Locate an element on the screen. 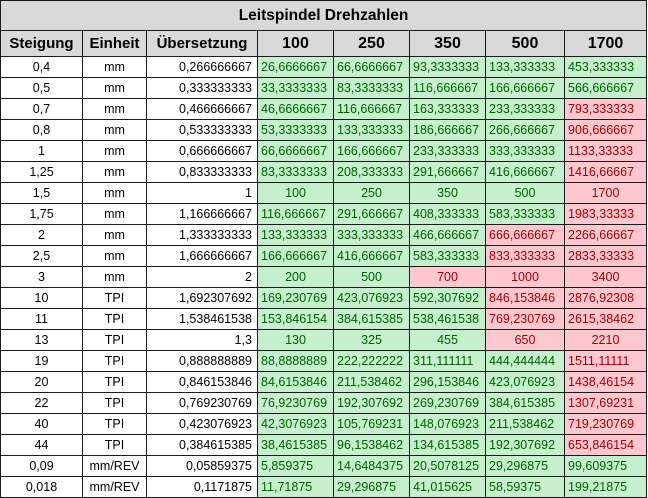 This screenshot has width=648, height=498. cell-speed-500: 166,666667 is located at coordinates (525, 88).